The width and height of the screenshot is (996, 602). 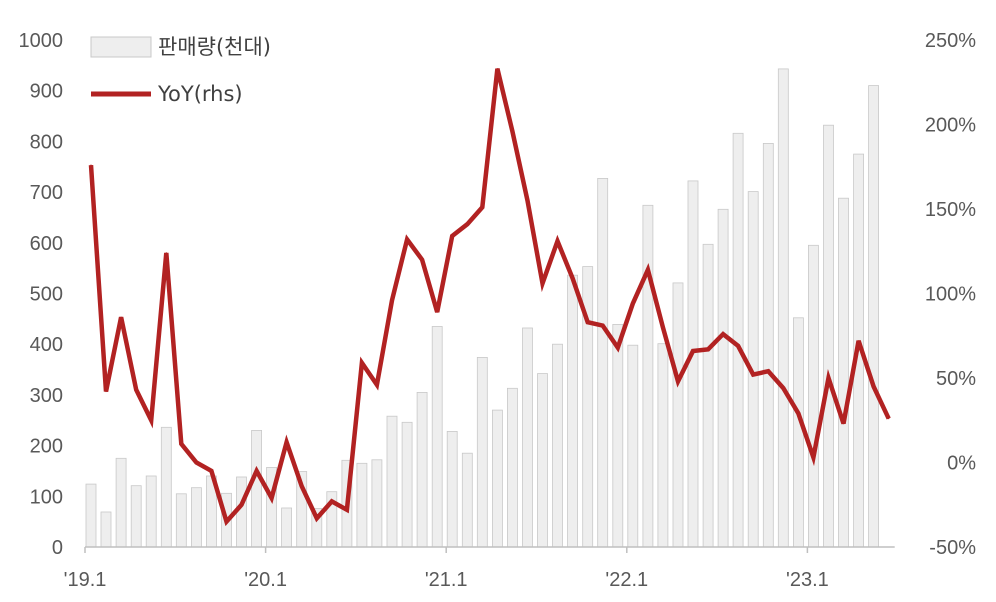 I want to click on x-tick-label: '20.1, so click(x=265, y=580).